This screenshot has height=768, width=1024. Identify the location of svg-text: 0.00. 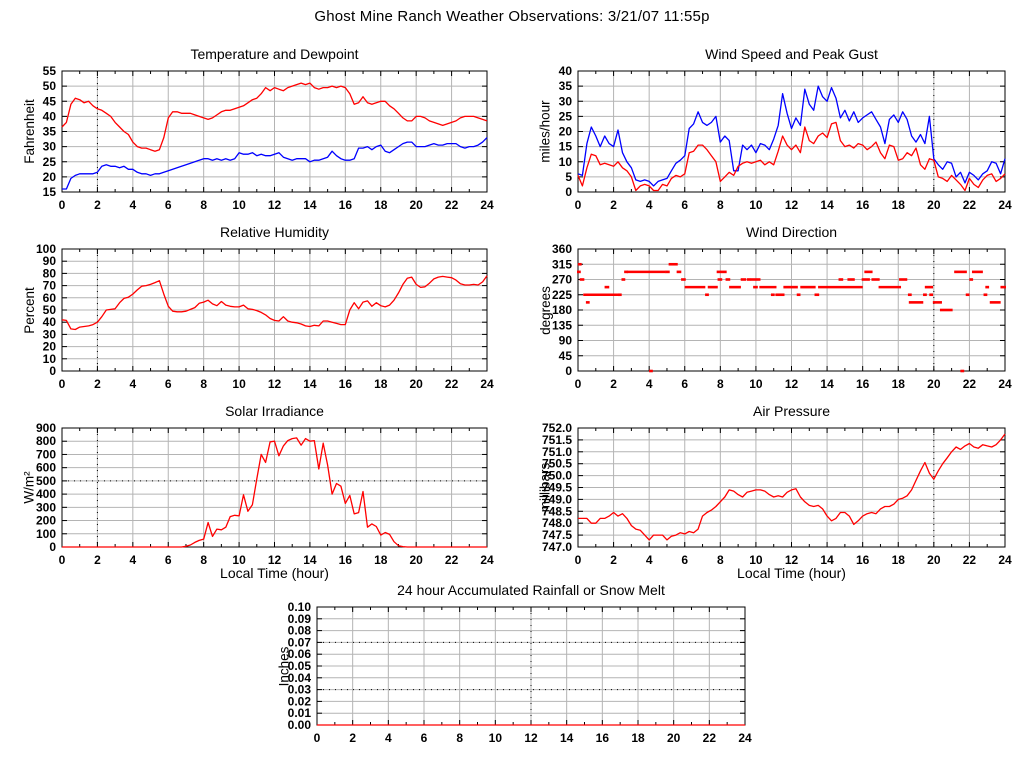
(300, 725).